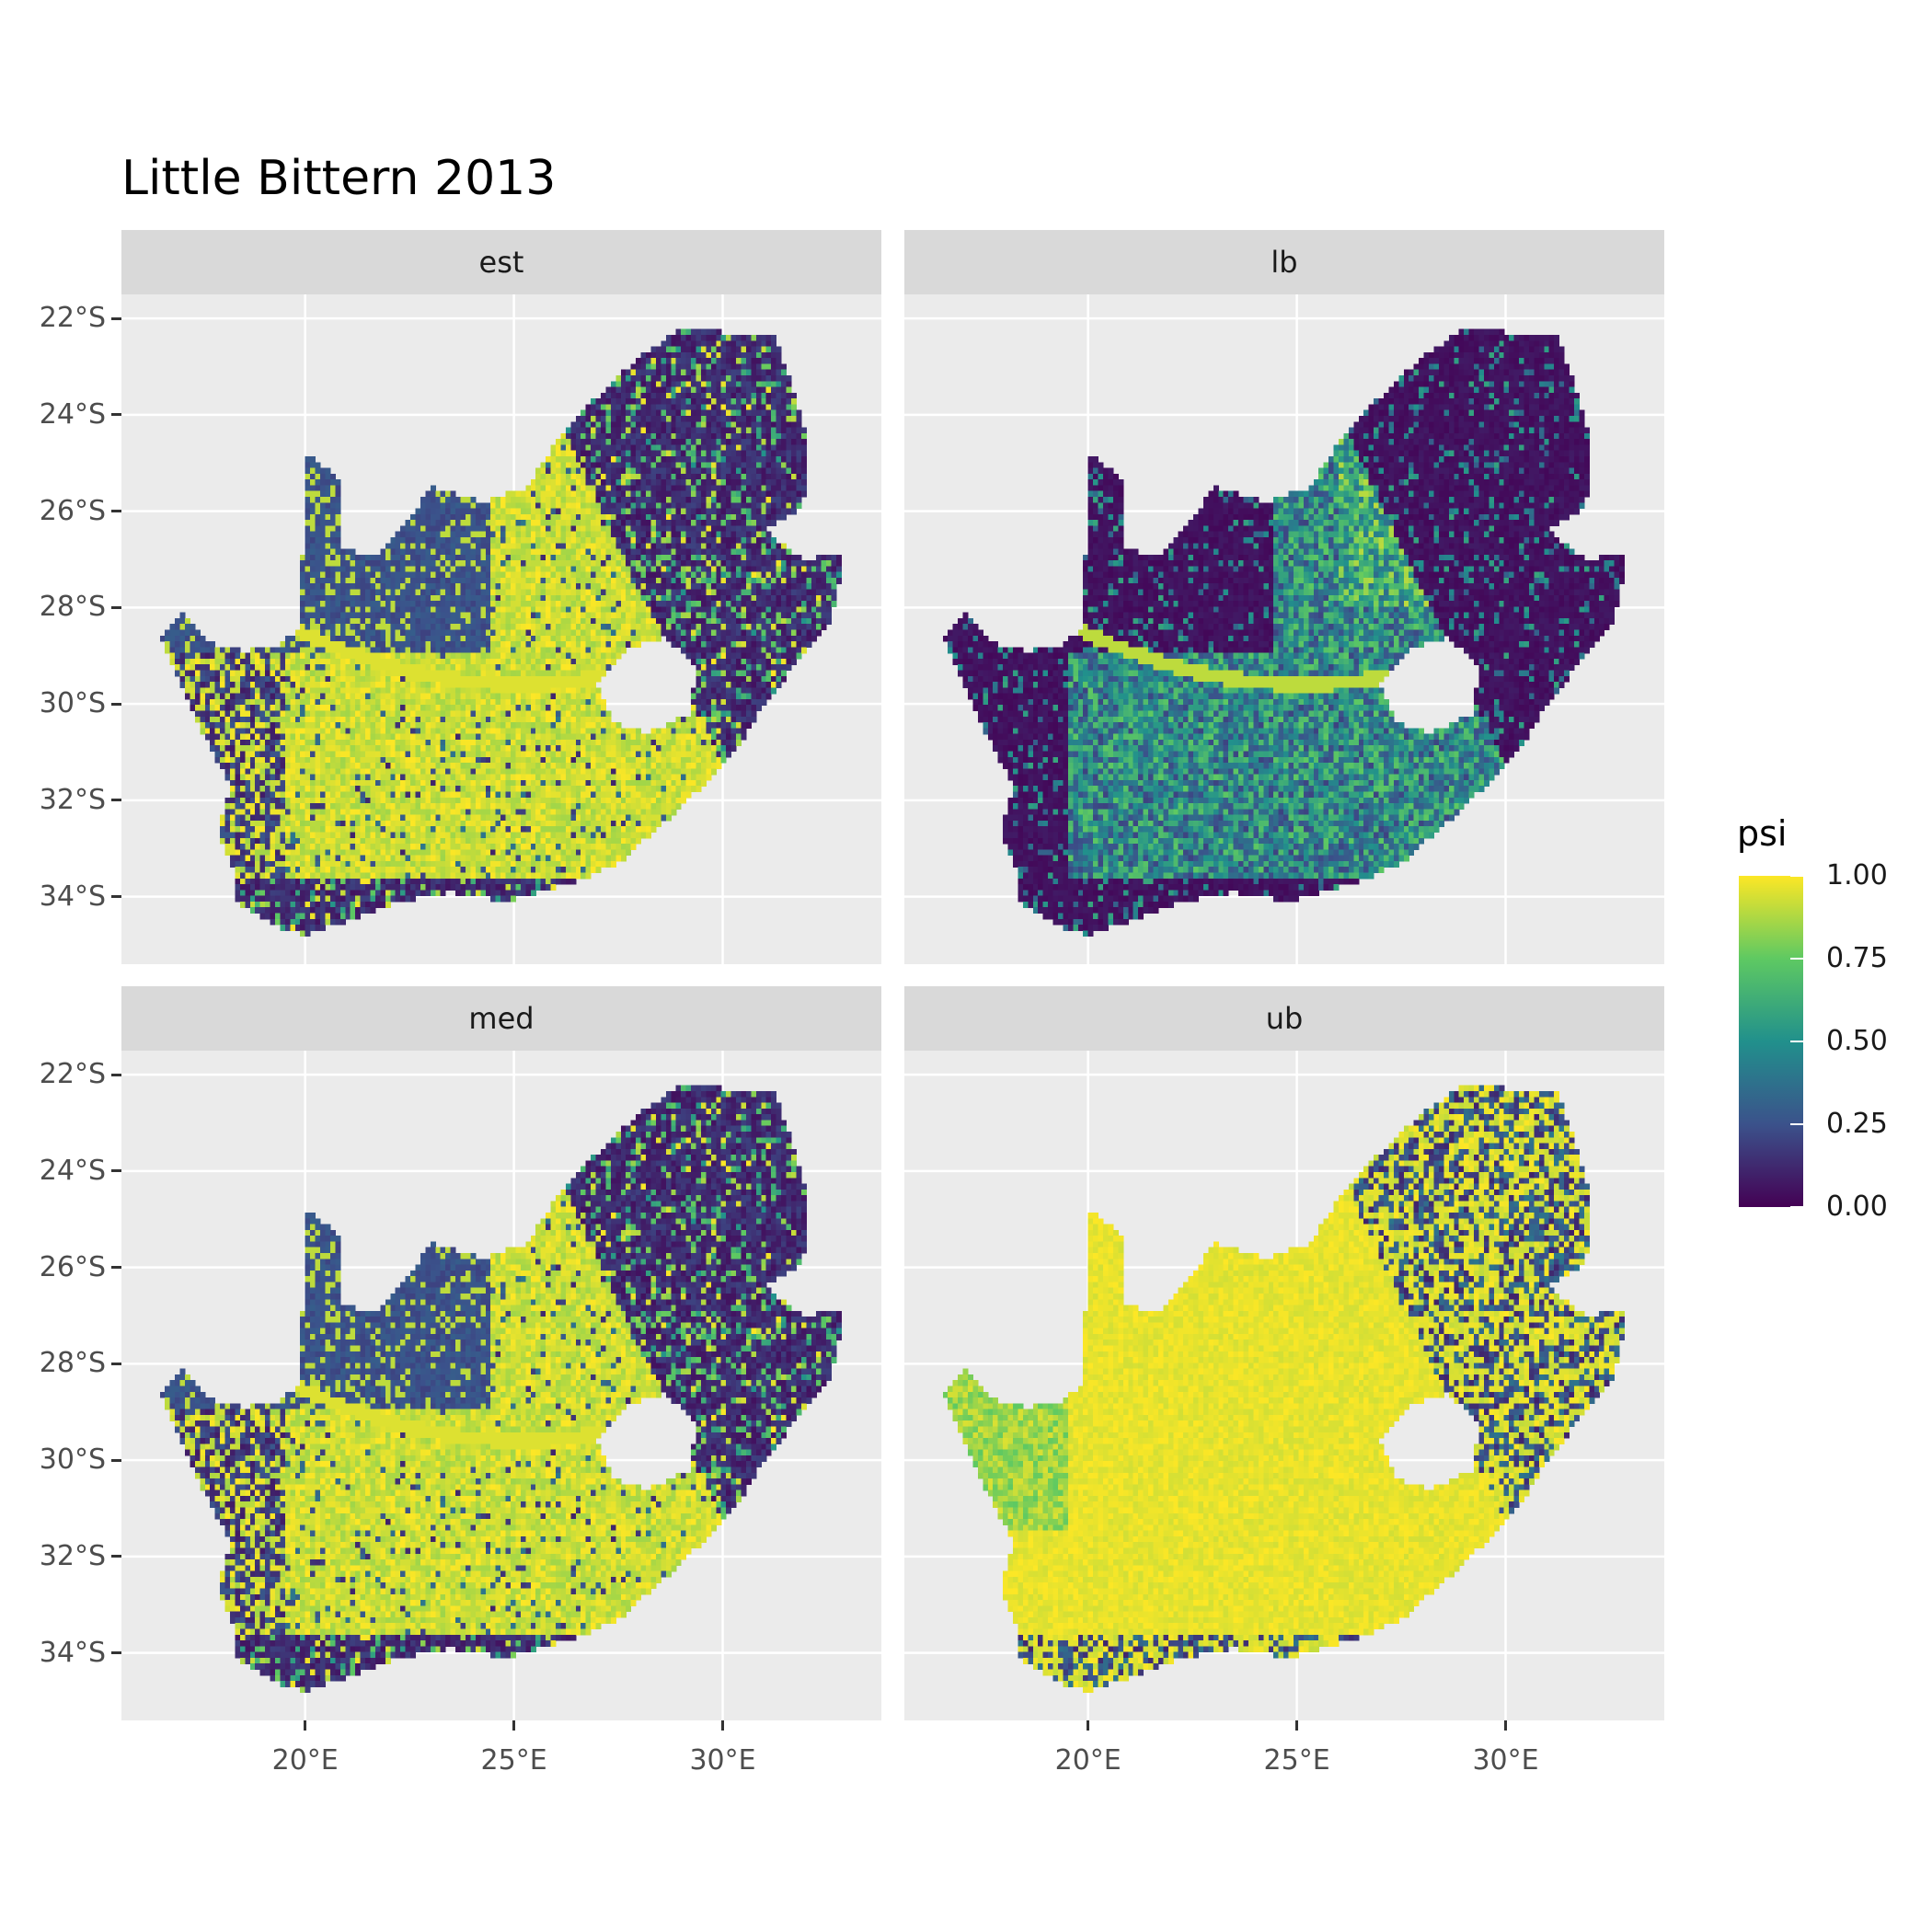 The height and width of the screenshot is (1932, 1932). What do you see at coordinates (1284, 1018) in the screenshot?
I see `facet-strip-ub: ub` at bounding box center [1284, 1018].